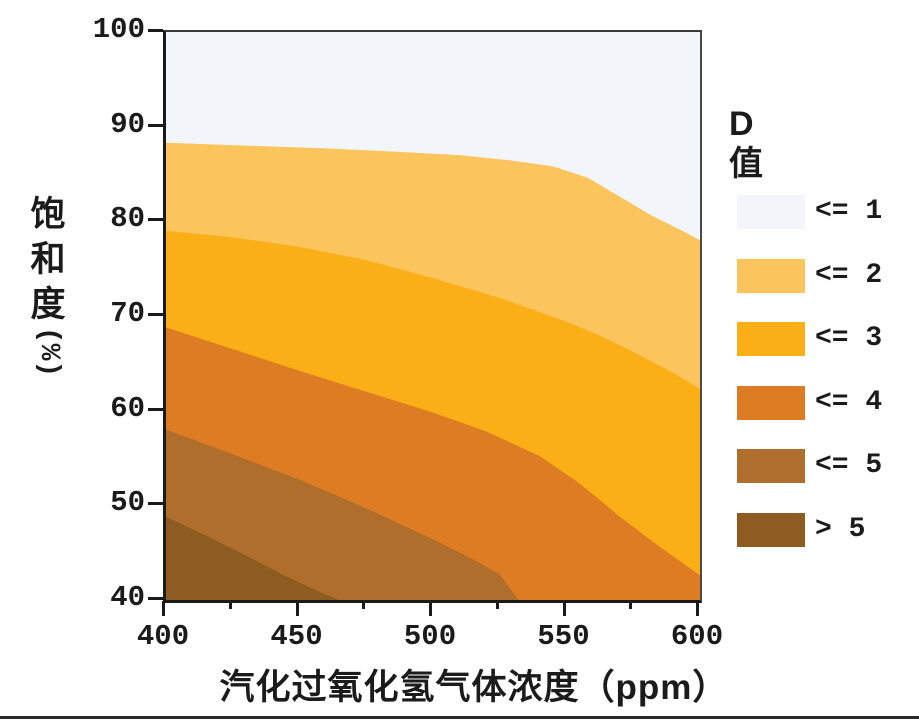 Image resolution: width=919 pixels, height=720 pixels. I want to click on x-axis-tick-label: 600, so click(697, 636).